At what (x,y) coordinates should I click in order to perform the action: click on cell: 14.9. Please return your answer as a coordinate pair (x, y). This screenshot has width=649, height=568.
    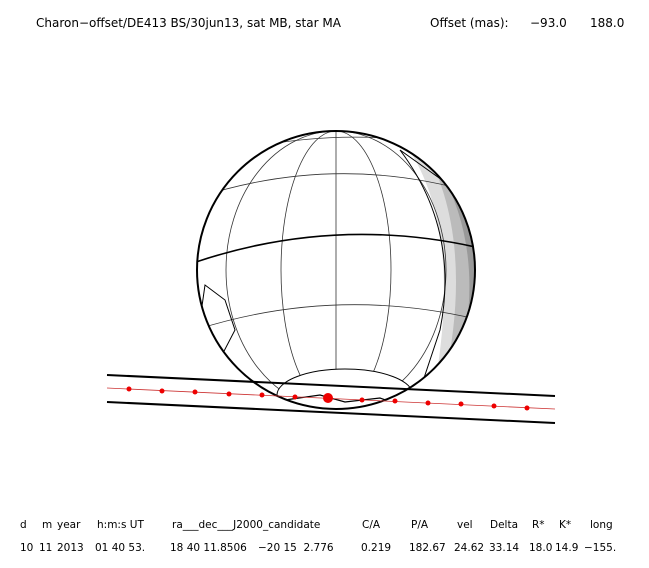
    Looking at the image, I should click on (566, 548).